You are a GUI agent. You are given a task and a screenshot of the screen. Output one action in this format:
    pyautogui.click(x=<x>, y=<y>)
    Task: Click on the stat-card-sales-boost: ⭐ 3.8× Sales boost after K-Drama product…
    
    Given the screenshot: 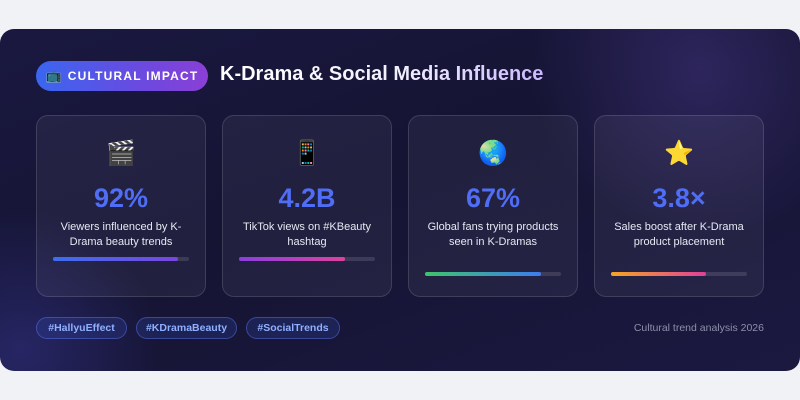 What is the action you would take?
    pyautogui.click(x=679, y=206)
    